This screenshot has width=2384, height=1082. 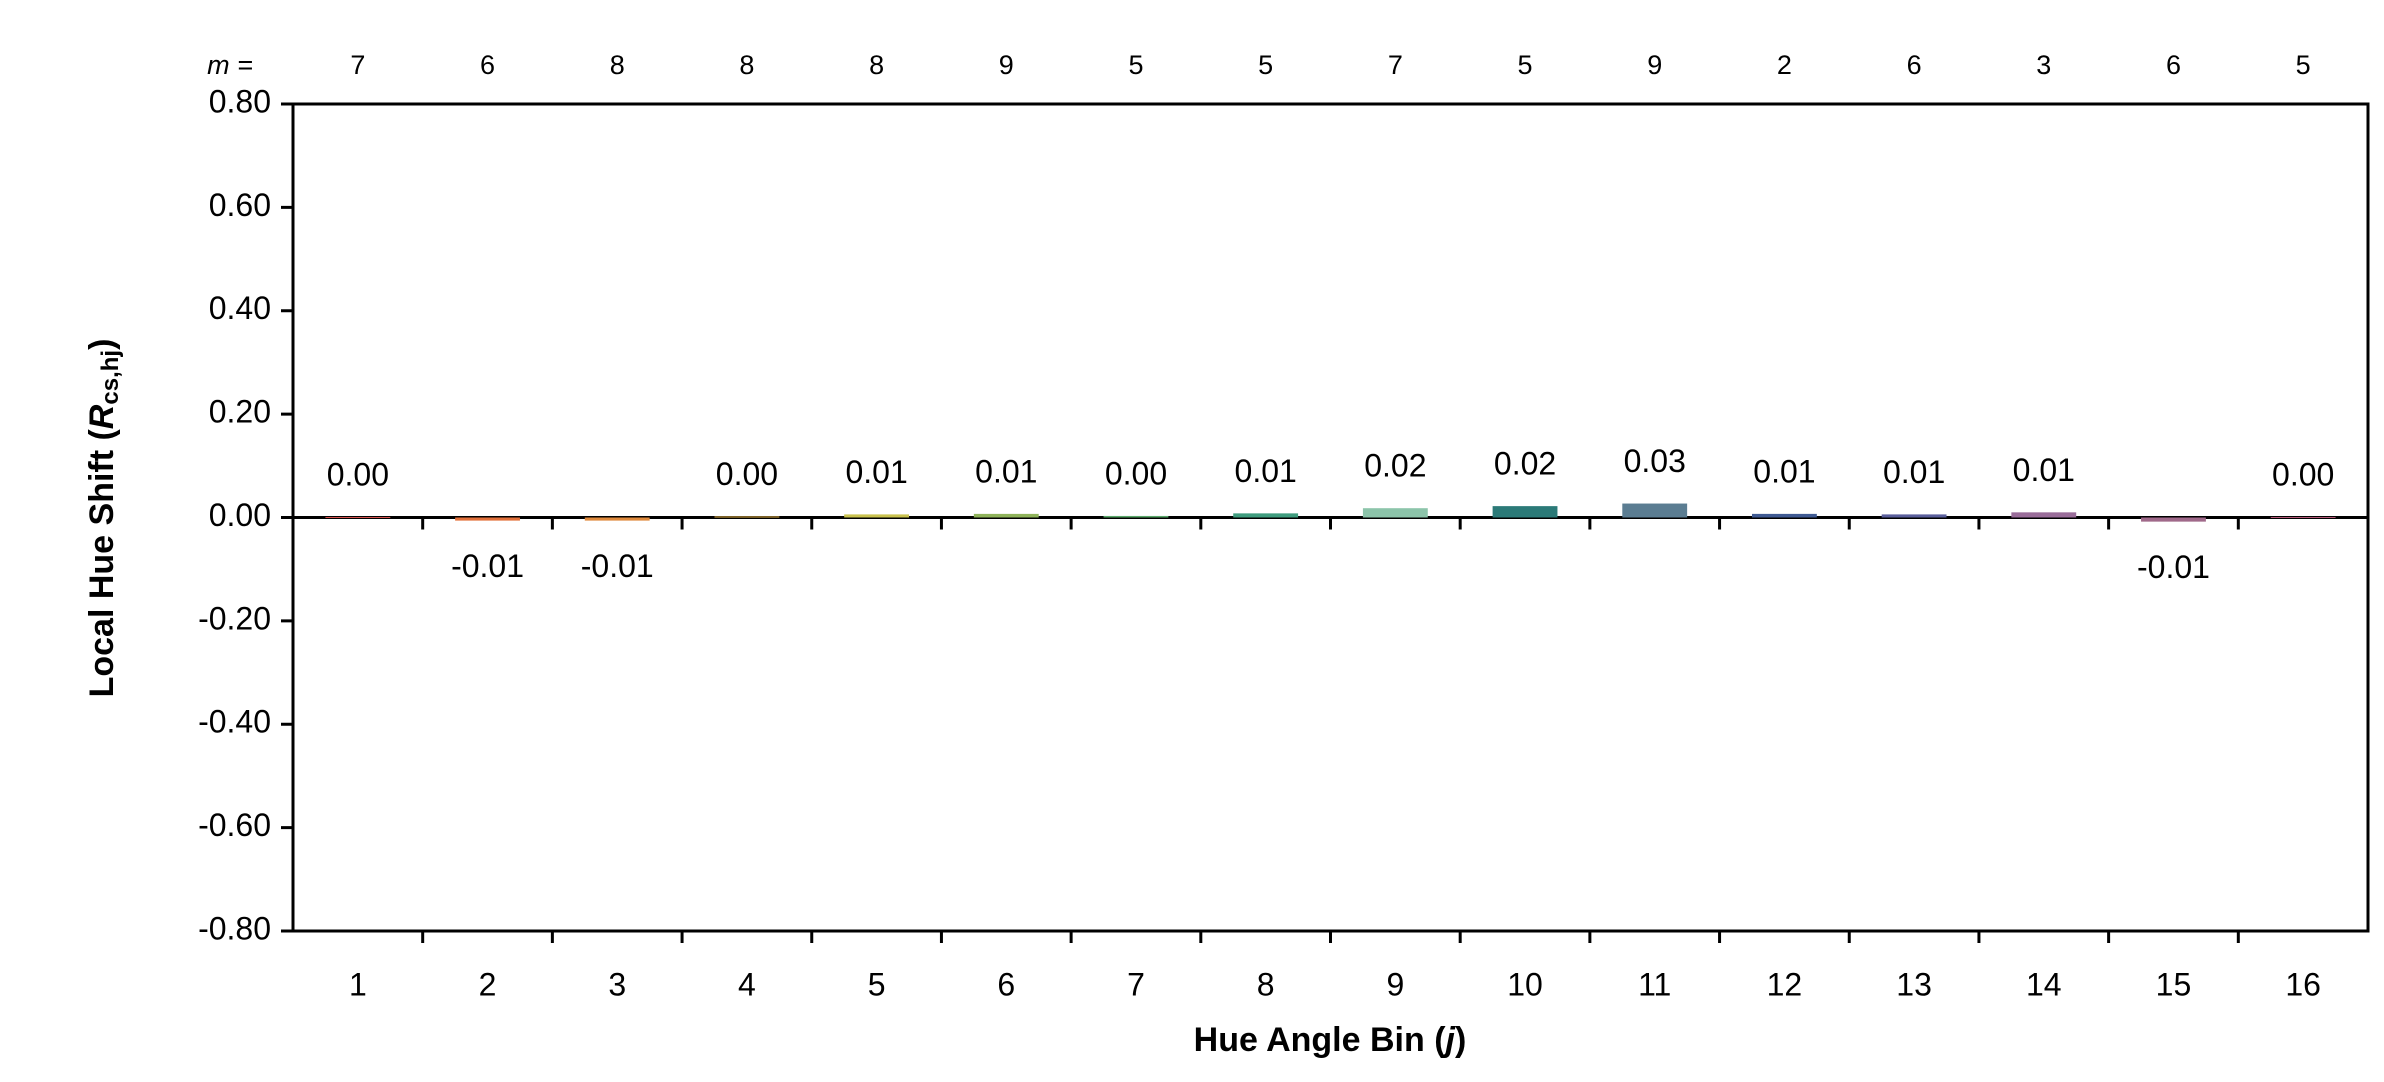 I want to click on y-tick-label: -0.60, so click(x=234, y=825).